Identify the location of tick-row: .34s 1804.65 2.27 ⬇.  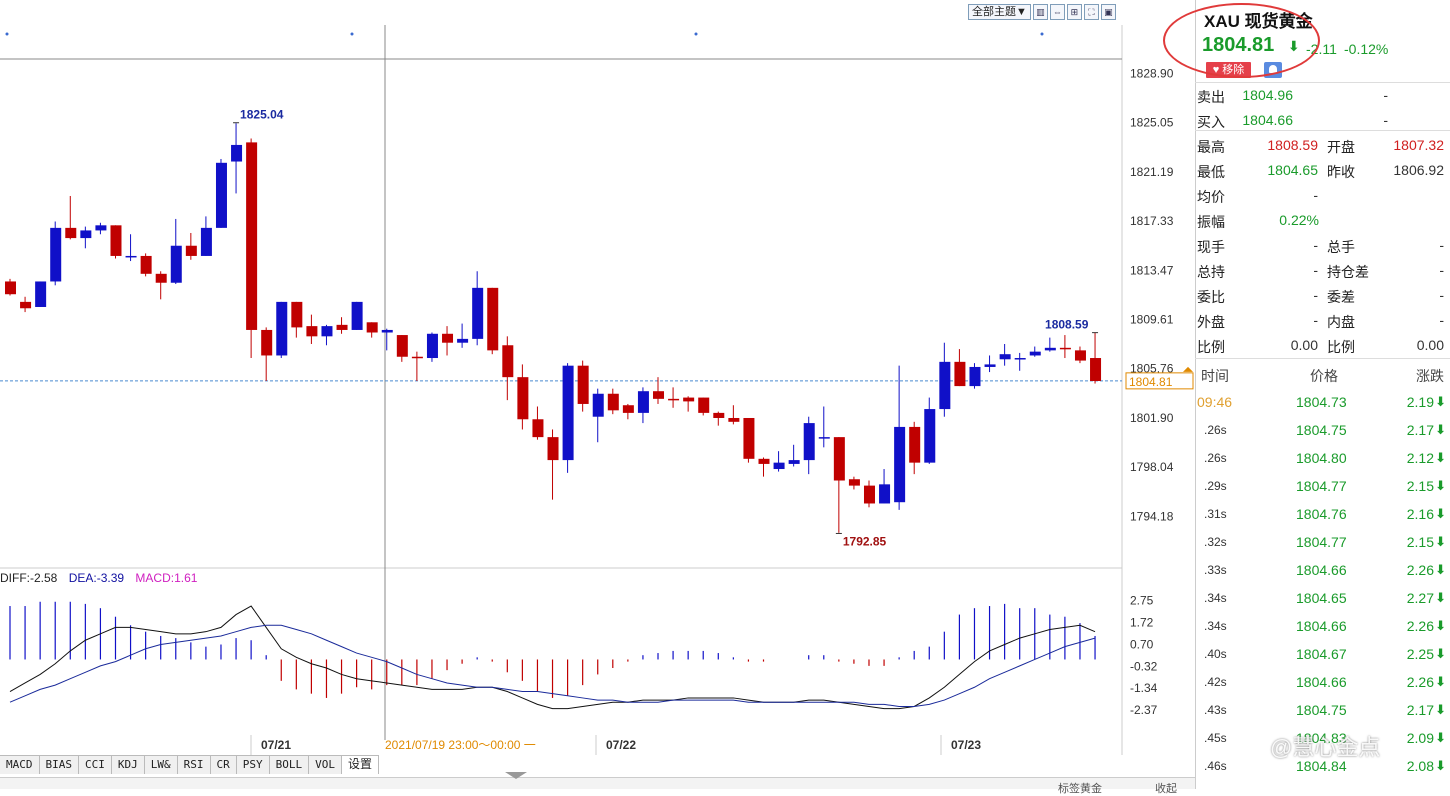
(1322, 599).